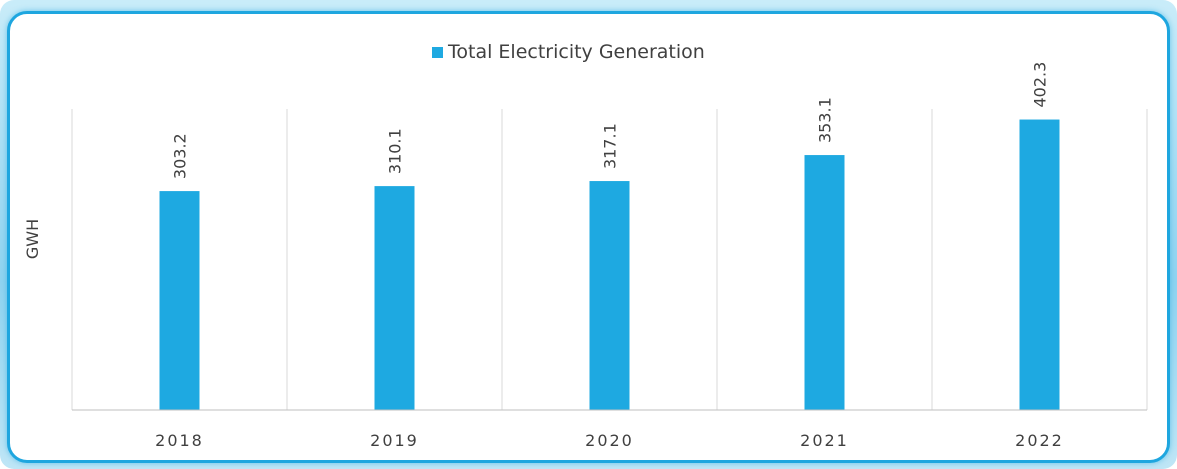 The height and width of the screenshot is (469, 1177). I want to click on data-label-2018: 303.2, so click(180, 156).